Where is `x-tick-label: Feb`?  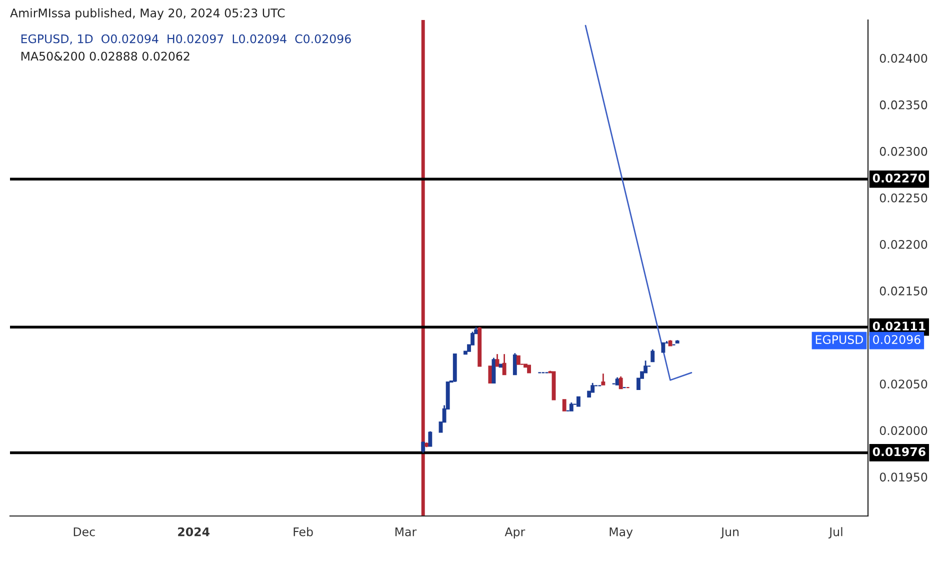
x-tick-label: Feb is located at coordinates (303, 531).